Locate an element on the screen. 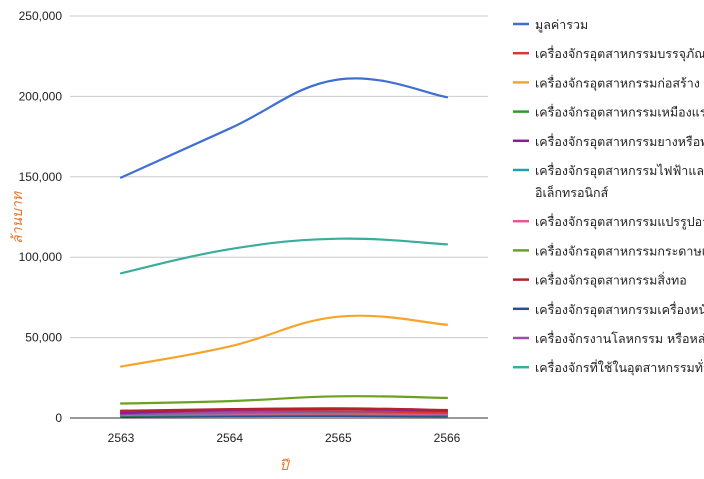 The width and height of the screenshot is (704, 479). y-tick-label: 250,000 is located at coordinates (41, 16).